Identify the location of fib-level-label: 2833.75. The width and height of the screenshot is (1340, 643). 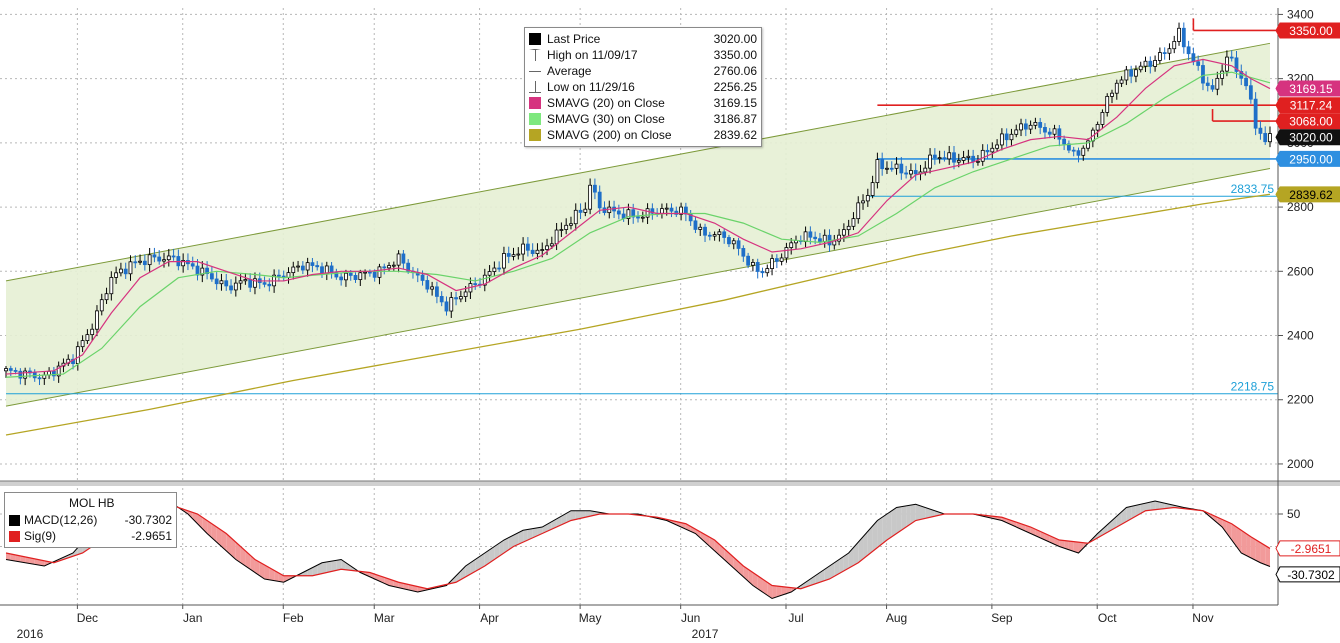
(1253, 189).